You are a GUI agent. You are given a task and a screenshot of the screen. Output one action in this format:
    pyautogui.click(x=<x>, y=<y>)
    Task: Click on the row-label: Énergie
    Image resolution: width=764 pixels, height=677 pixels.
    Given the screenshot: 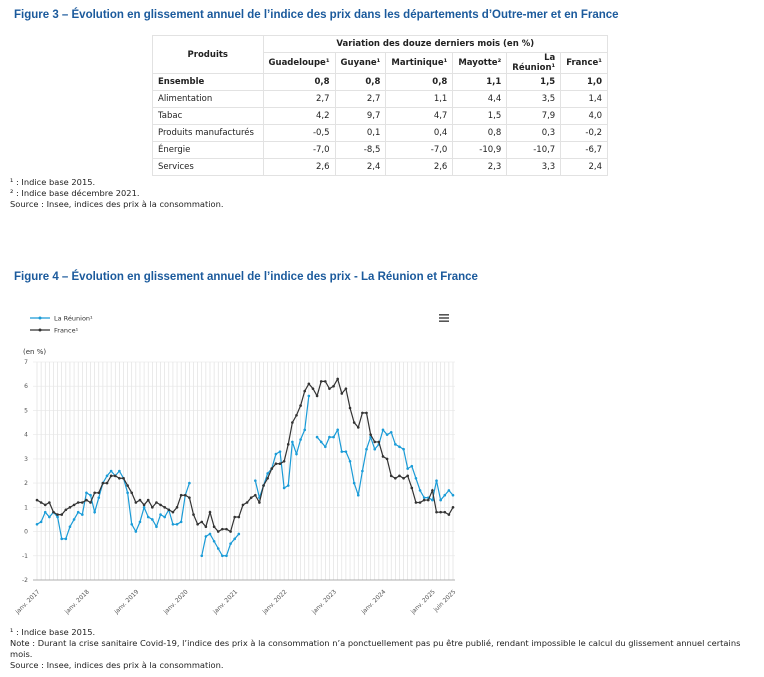 What is the action you would take?
    pyautogui.click(x=208, y=150)
    